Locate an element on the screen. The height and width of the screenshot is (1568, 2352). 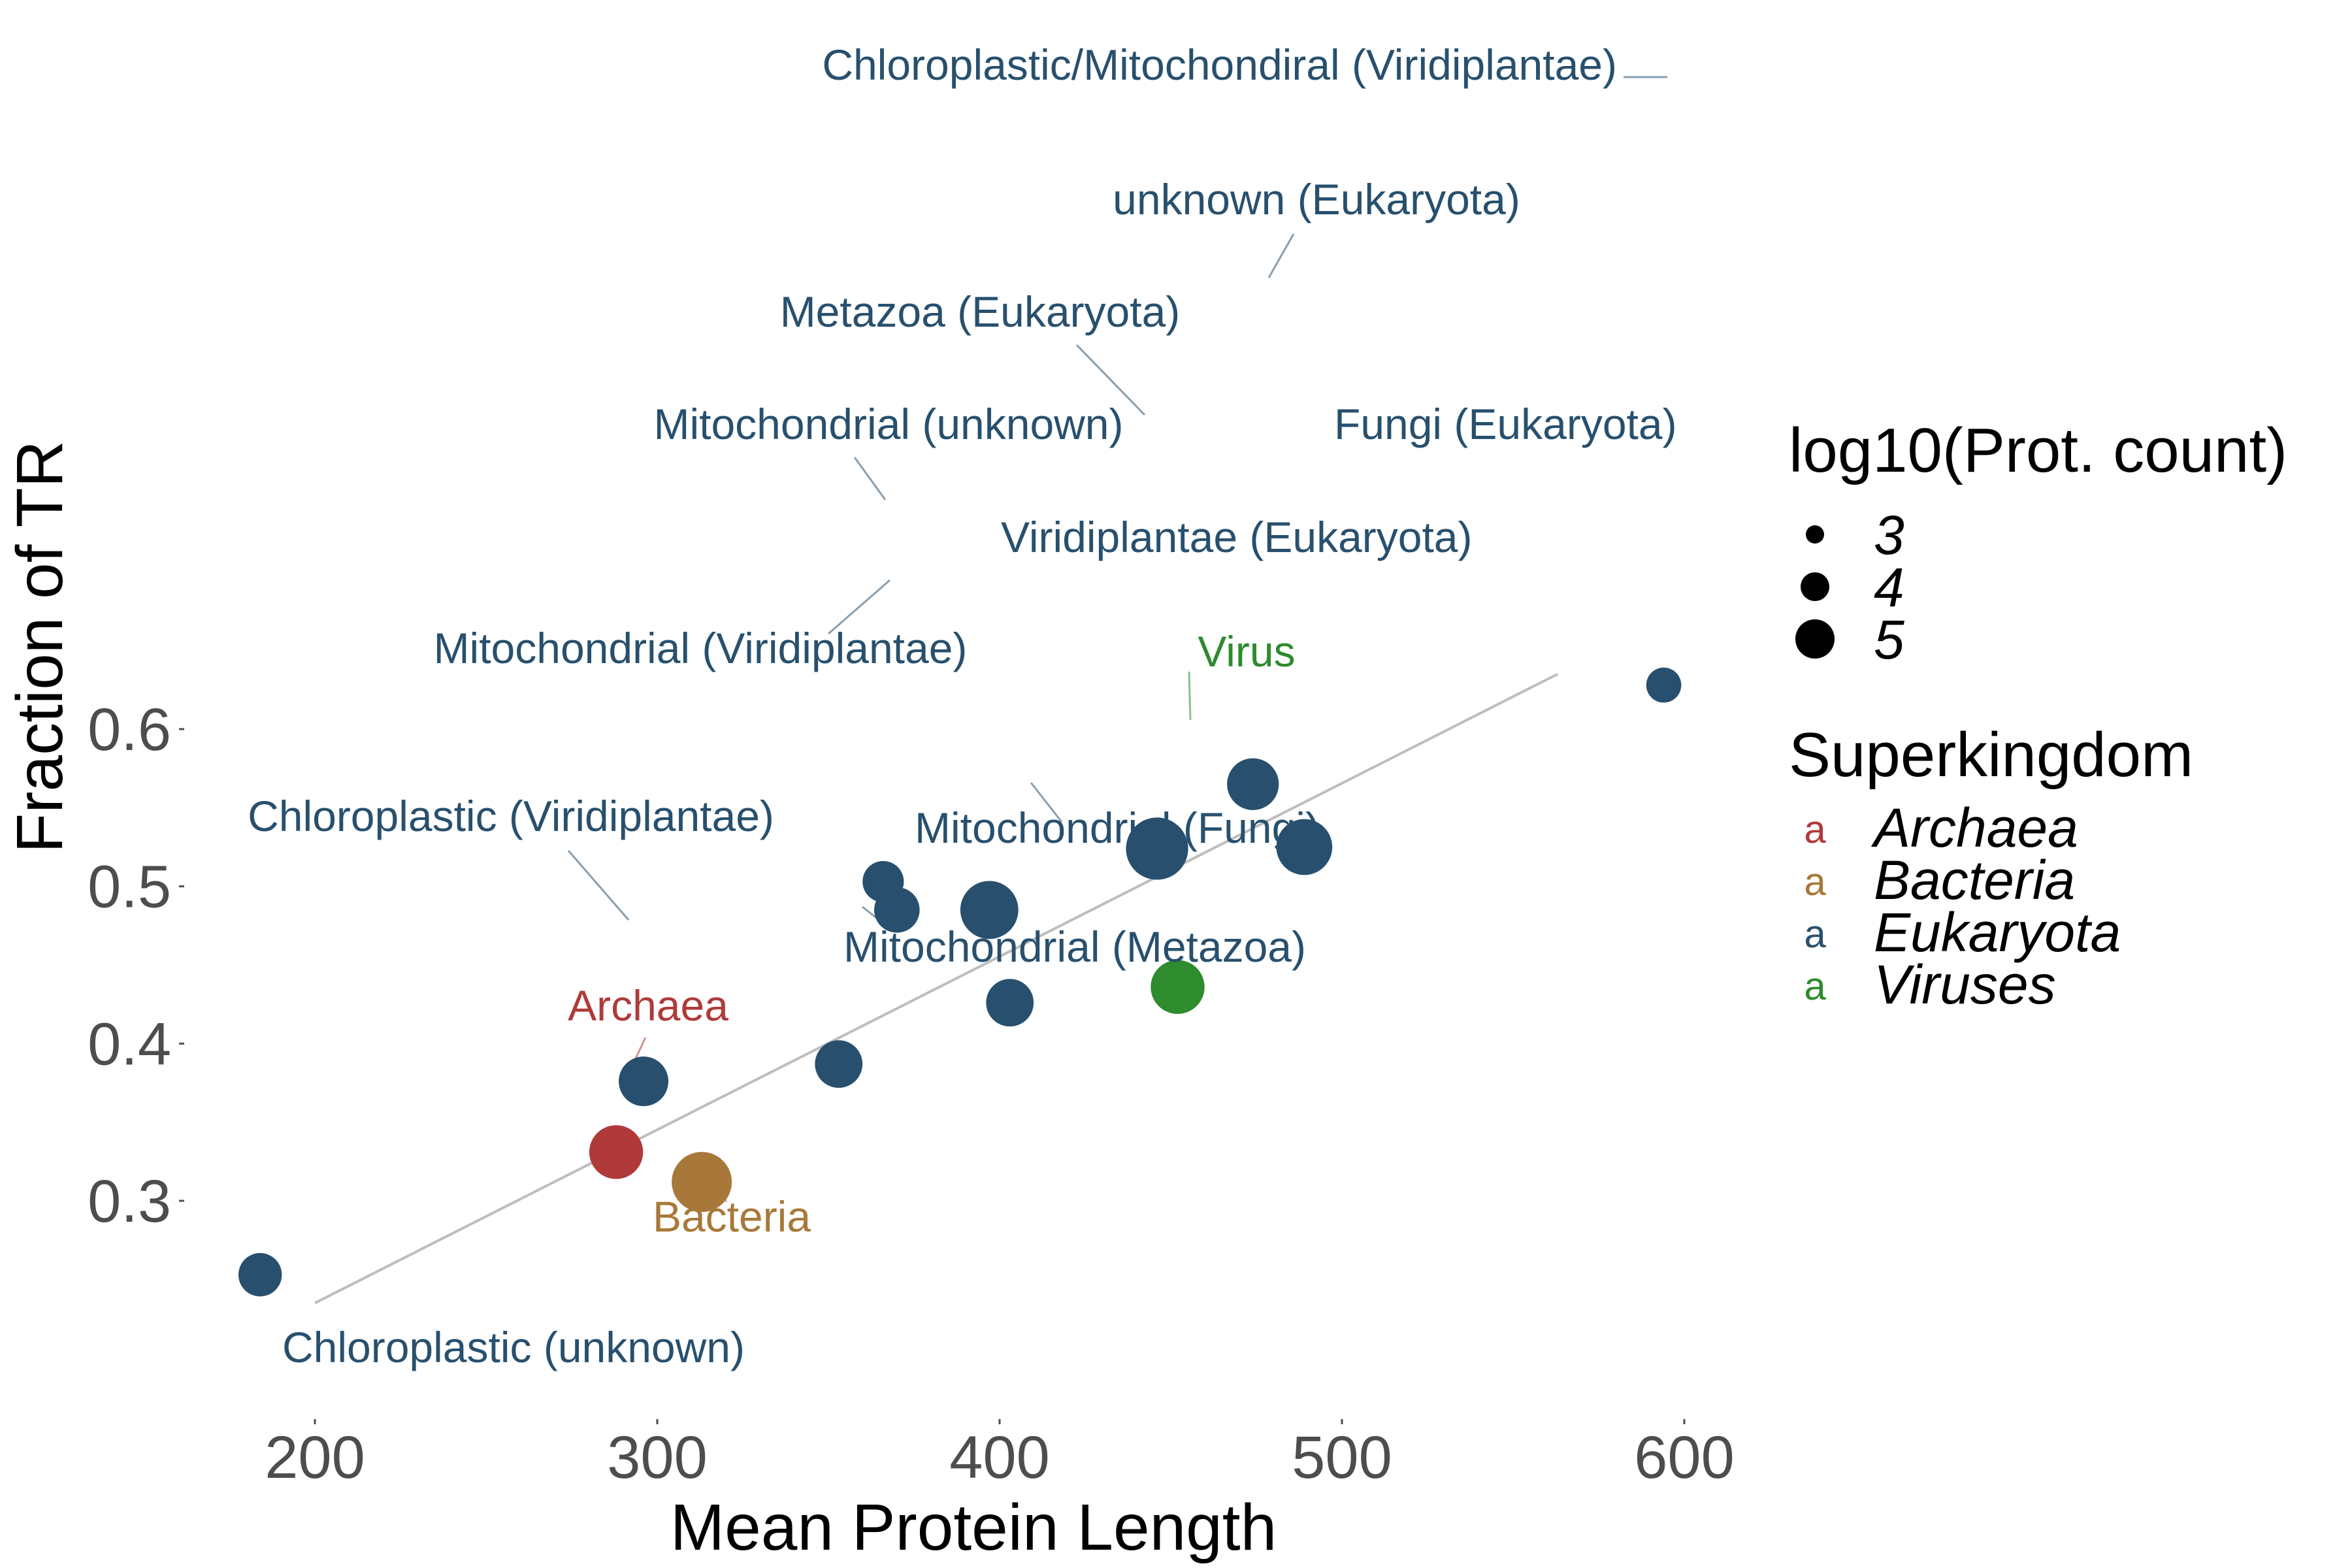
legend-color-label: Eukaryota is located at coordinates (1997, 932).